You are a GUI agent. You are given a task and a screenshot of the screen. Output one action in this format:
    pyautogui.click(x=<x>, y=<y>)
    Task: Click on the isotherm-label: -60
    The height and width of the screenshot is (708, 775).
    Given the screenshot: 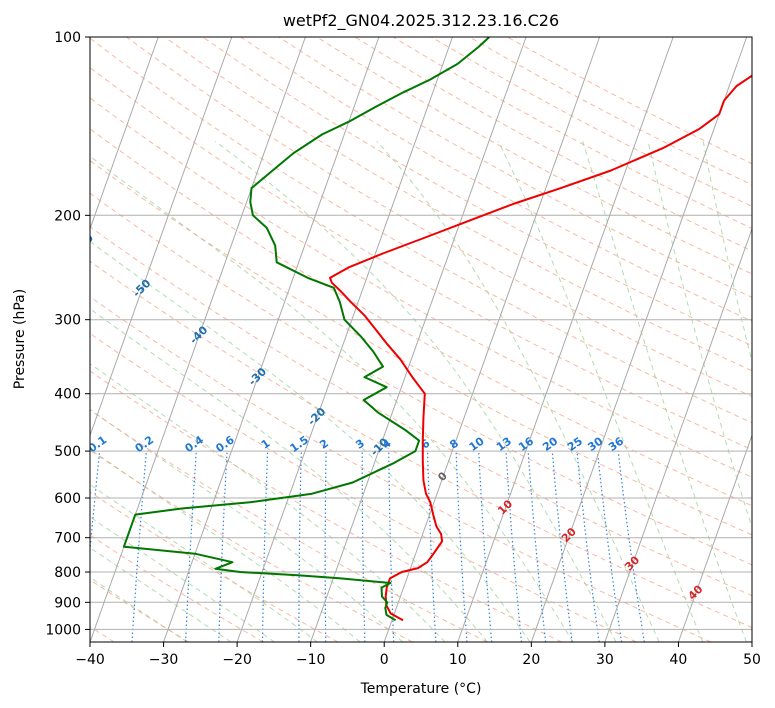 What is the action you would take?
    pyautogui.click(x=84, y=242)
    